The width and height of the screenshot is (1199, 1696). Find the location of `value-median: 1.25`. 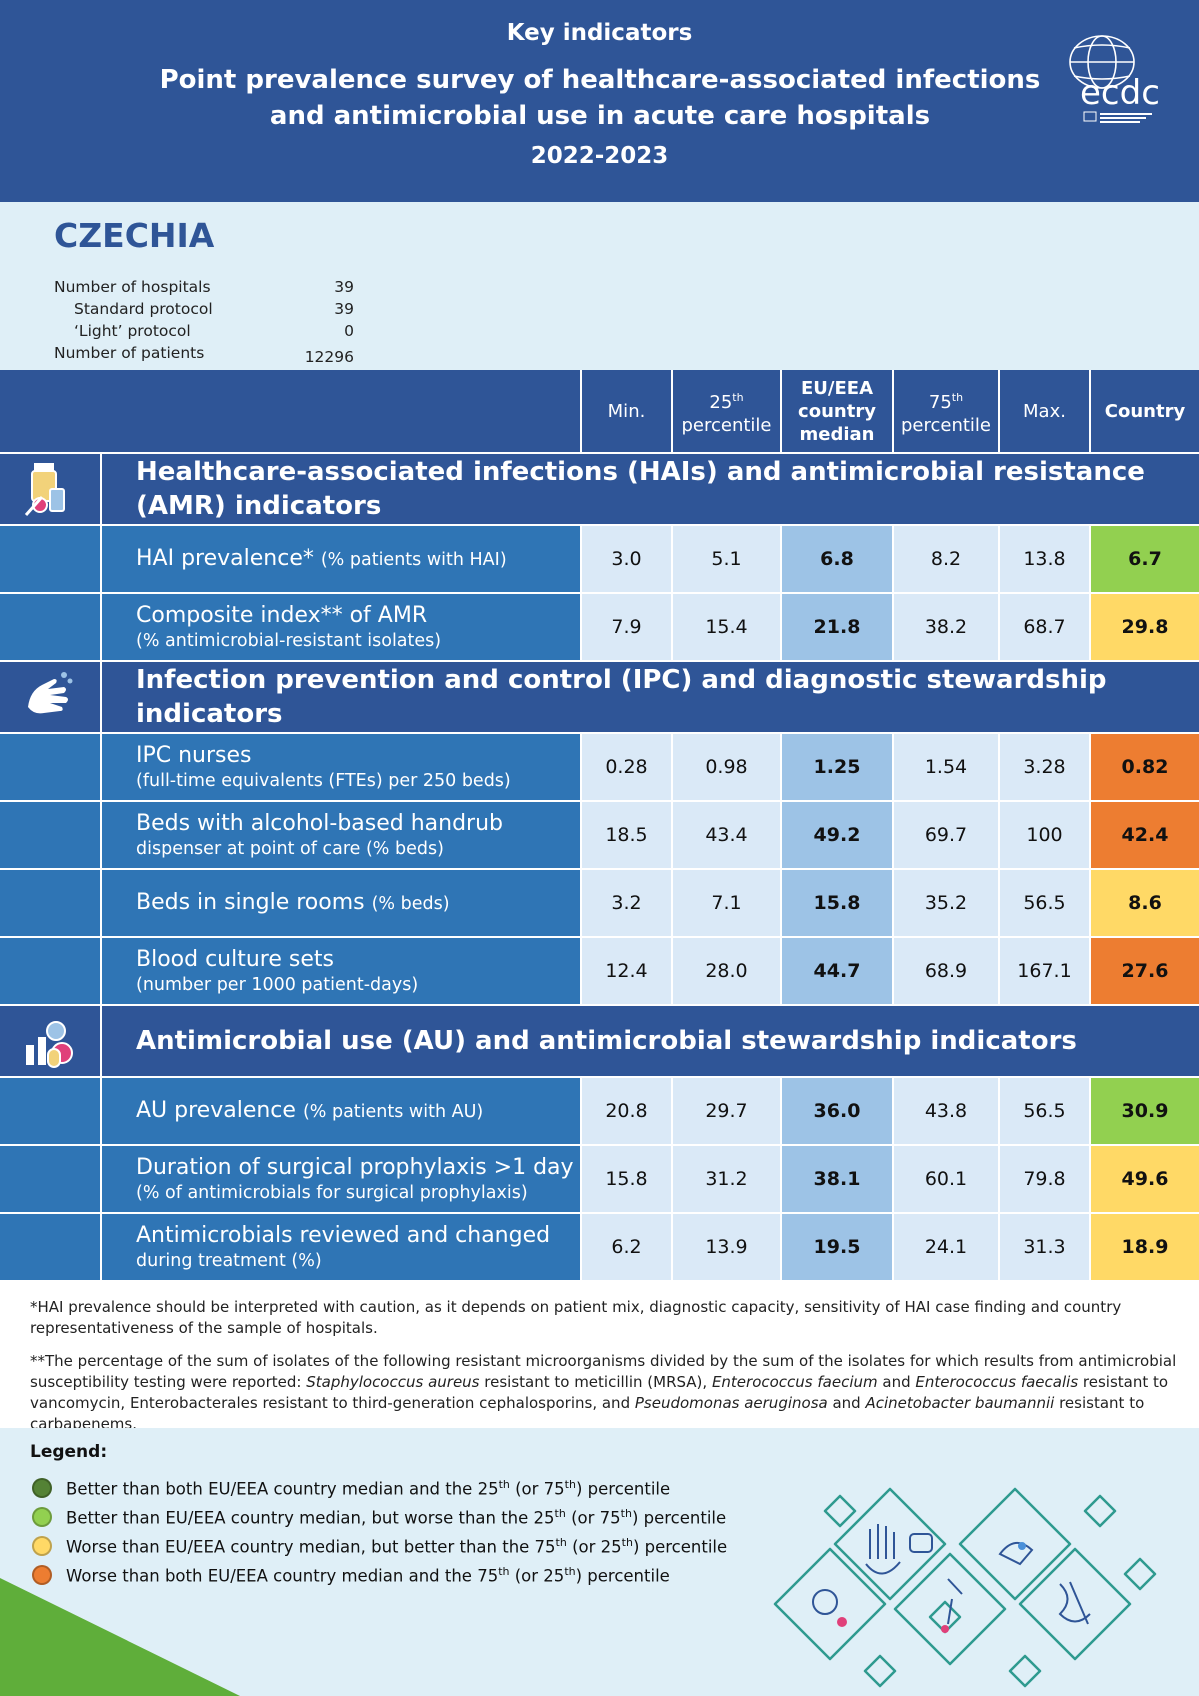

value-median: 1.25 is located at coordinates (837, 767).